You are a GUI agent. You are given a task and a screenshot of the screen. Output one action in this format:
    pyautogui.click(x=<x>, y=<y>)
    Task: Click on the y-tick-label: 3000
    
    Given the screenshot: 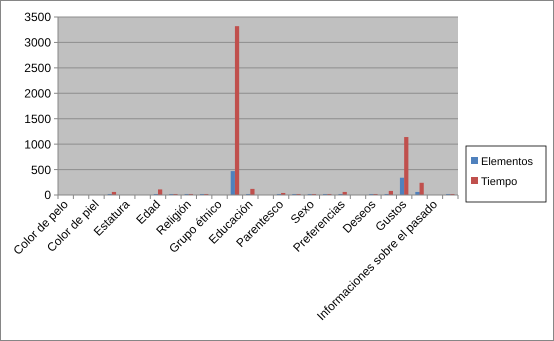 What is the action you would take?
    pyautogui.click(x=38, y=43)
    